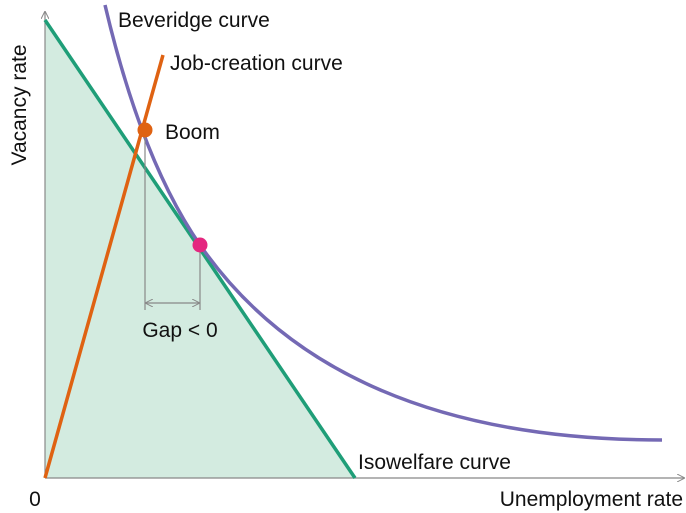  Describe the element at coordinates (192, 132) in the screenshot. I see `boom-label: Boom` at that location.